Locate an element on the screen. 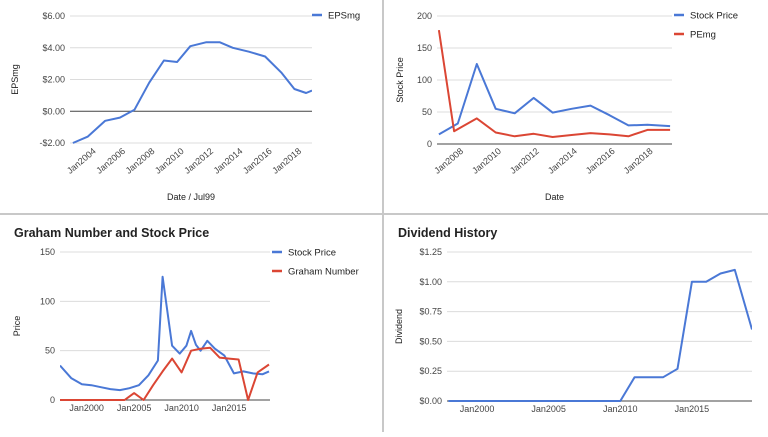 This screenshot has width=768, height=437. y-tick-label: $0.75 is located at coordinates (430, 312).